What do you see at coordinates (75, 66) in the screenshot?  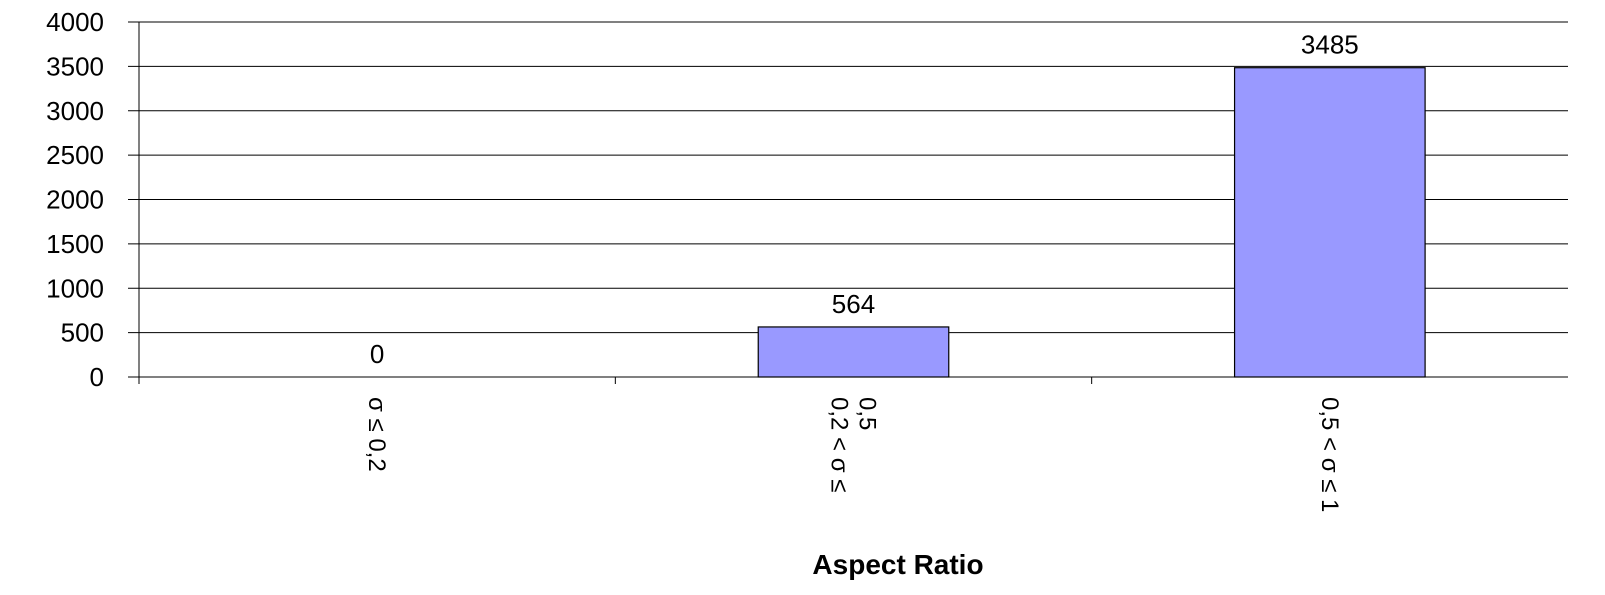 I see `y-tick-label: 3500` at bounding box center [75, 66].